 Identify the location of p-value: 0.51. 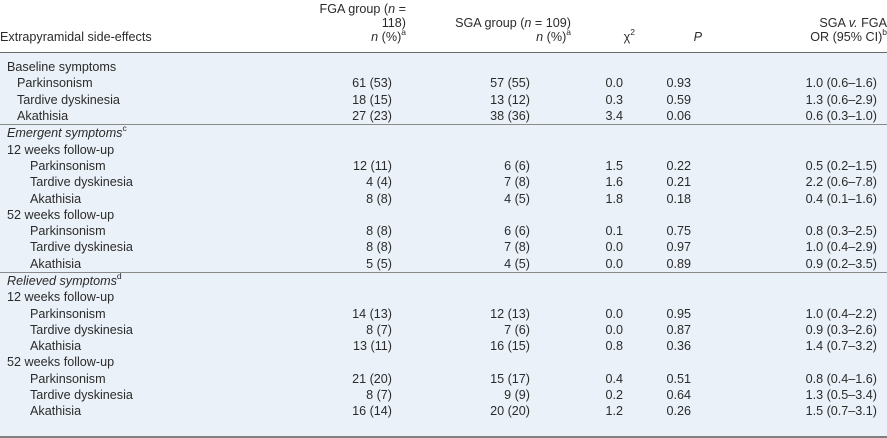
(678, 378).